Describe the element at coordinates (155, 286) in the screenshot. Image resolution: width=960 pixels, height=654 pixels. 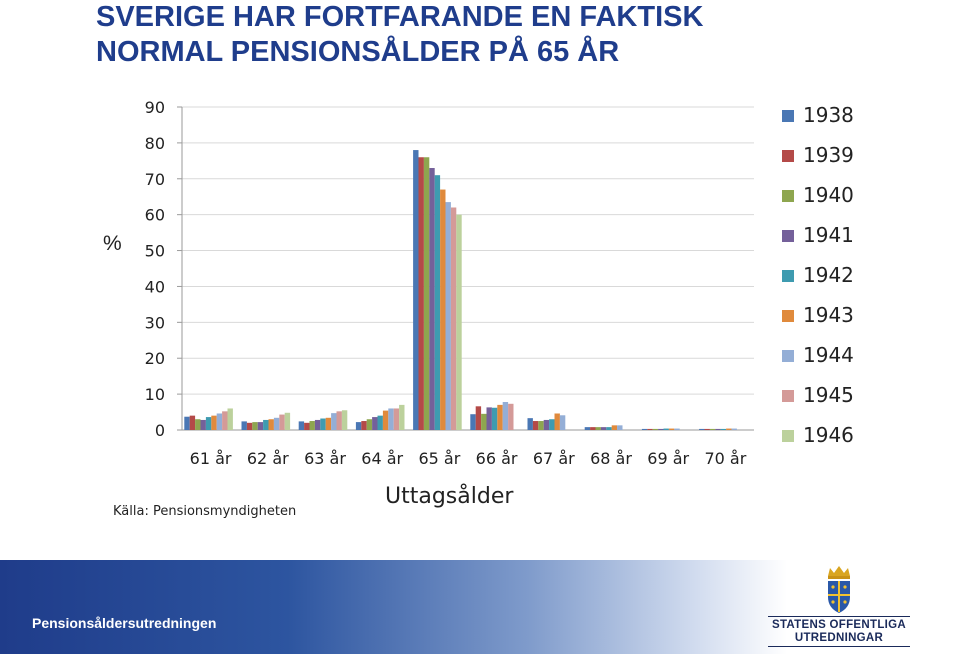
I see `y-tick-label: 40` at that location.